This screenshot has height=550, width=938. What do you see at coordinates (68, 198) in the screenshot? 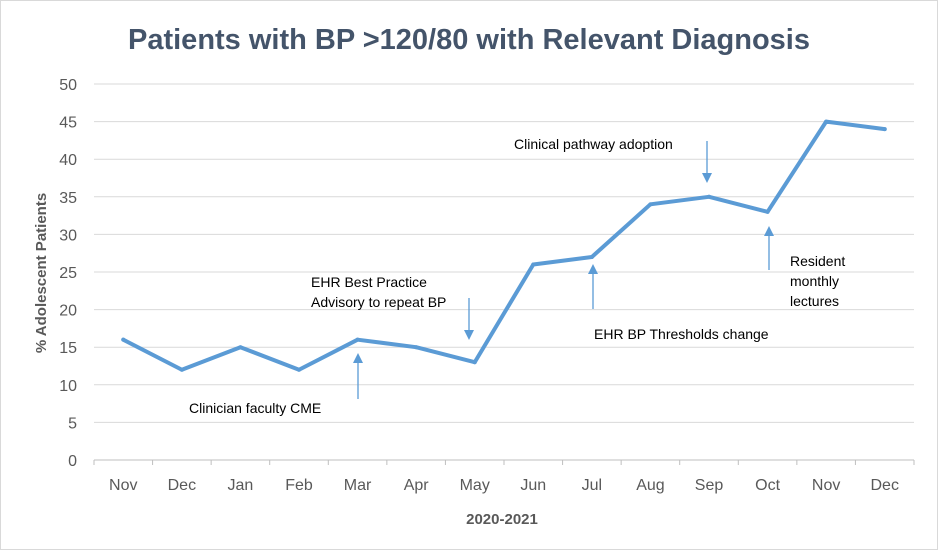
I see `y-tick-label: 35` at bounding box center [68, 198].